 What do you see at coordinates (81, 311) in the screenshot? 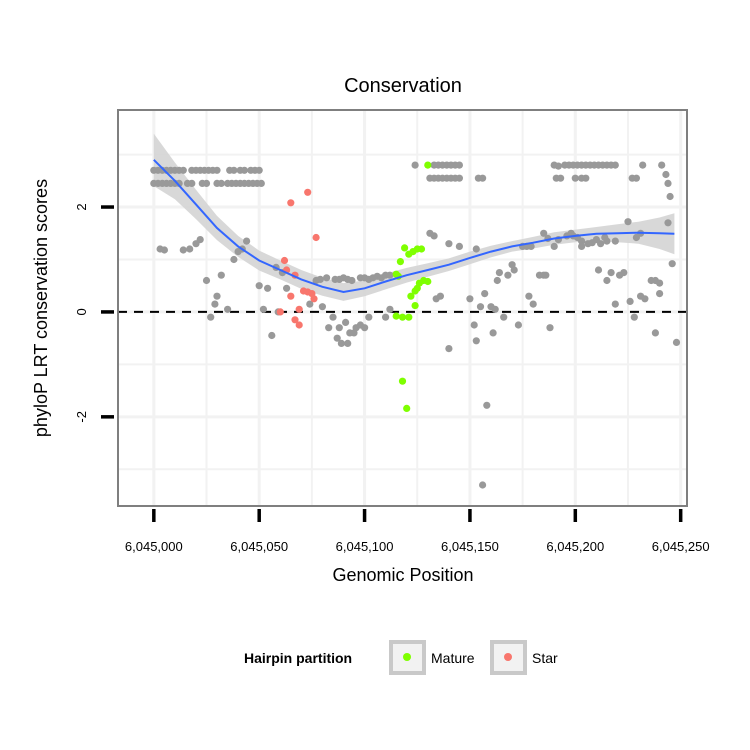
I see `y-tick-label: 0` at bounding box center [81, 311].